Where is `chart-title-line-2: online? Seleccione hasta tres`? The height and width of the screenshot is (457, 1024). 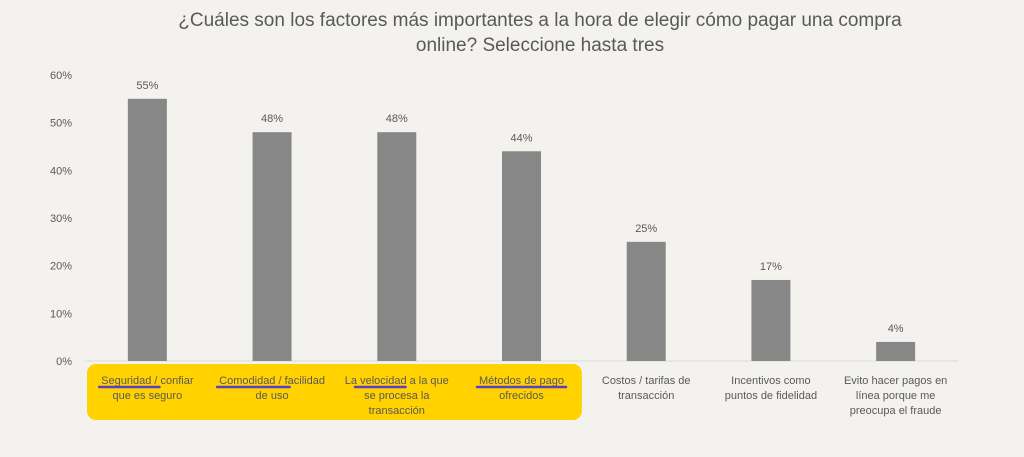
chart-title-line-2: online? Seleccione hasta tres is located at coordinates (540, 45).